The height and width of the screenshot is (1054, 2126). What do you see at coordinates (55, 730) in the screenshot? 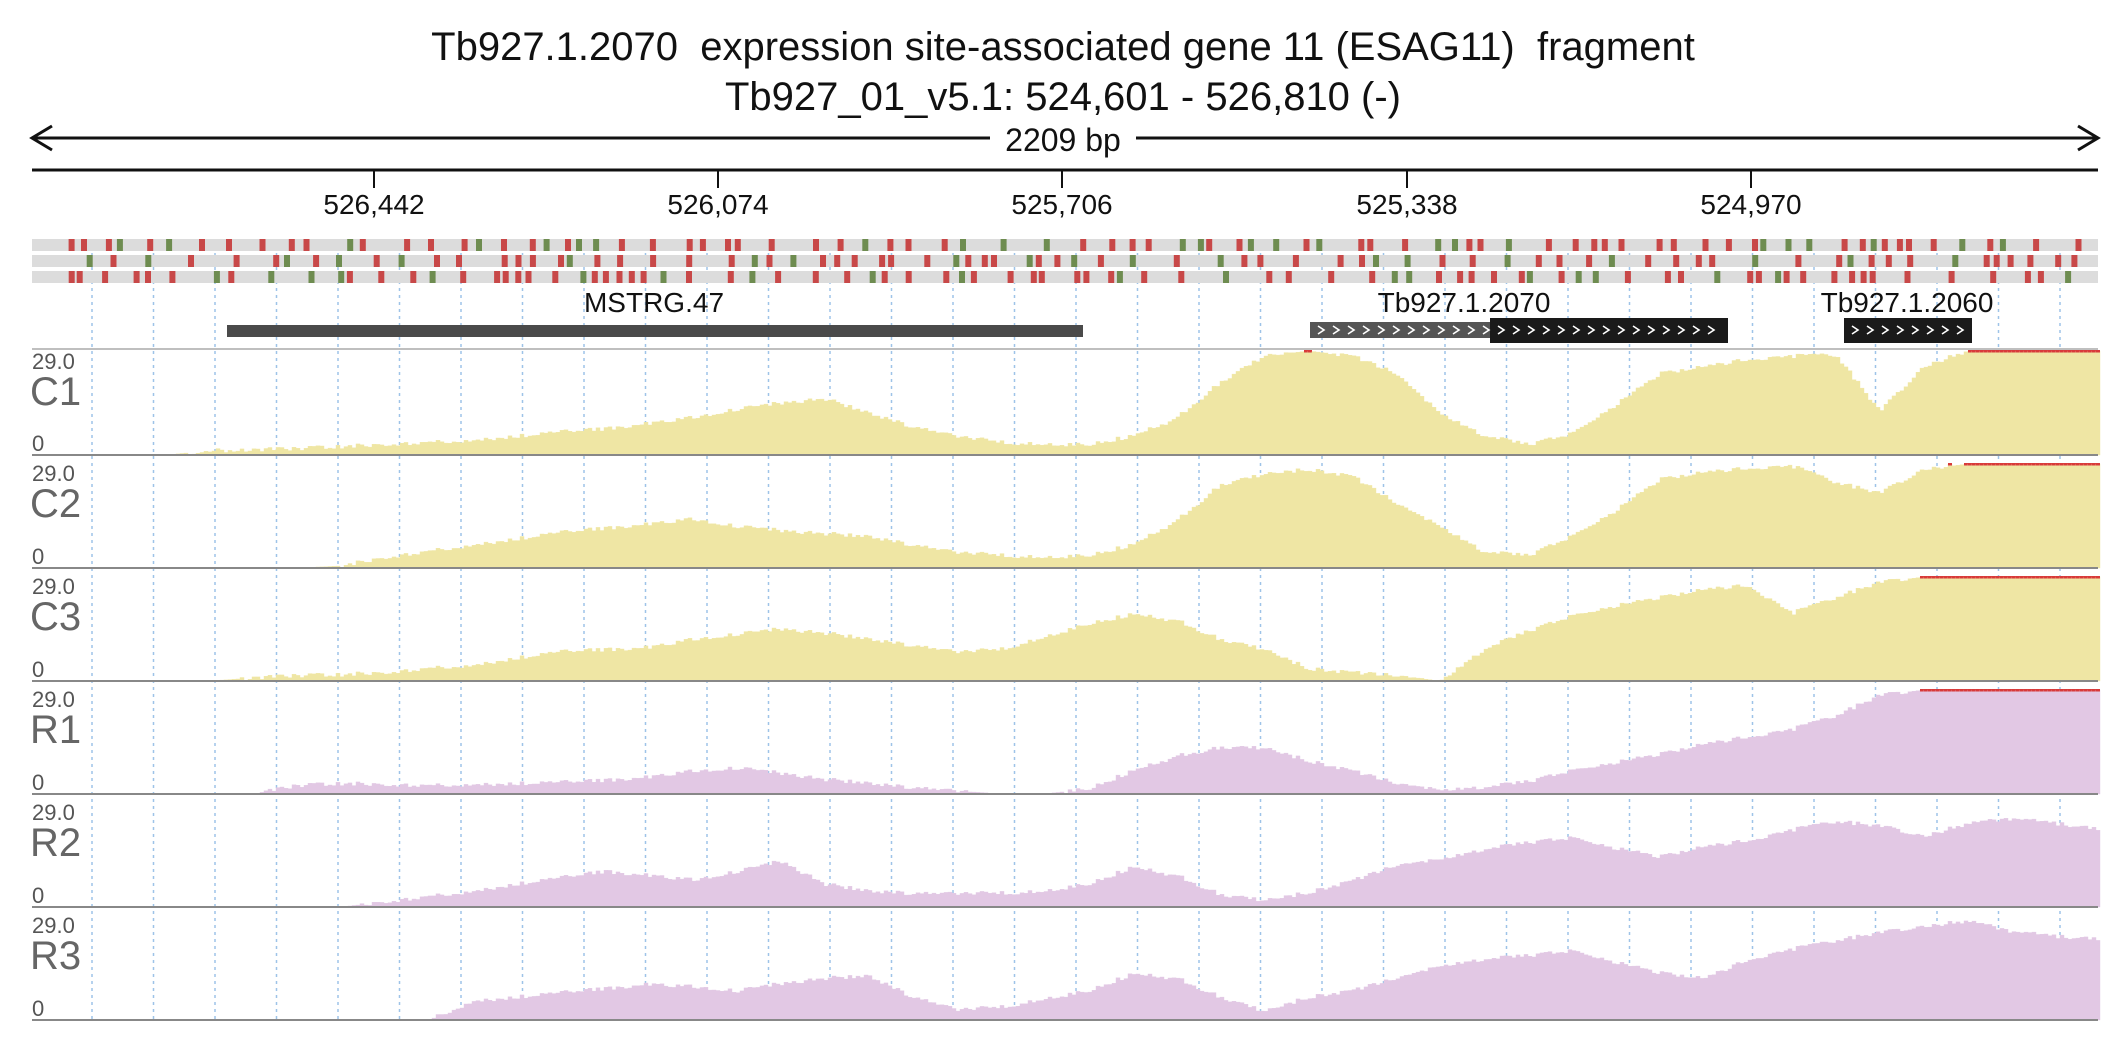
I see `track-name-r1: R1` at bounding box center [55, 730].